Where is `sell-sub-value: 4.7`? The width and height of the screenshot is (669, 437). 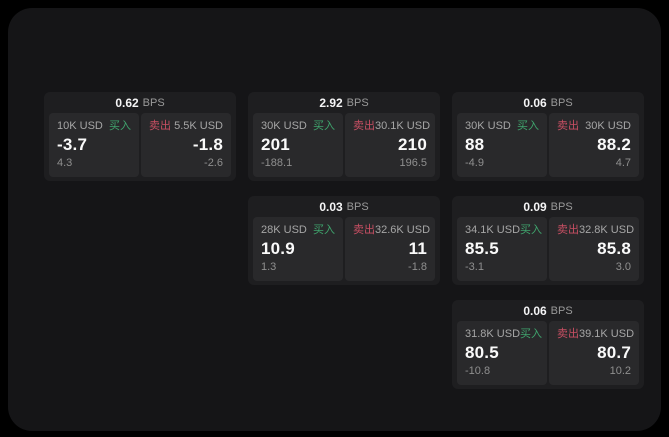 sell-sub-value: 4.7 is located at coordinates (623, 163).